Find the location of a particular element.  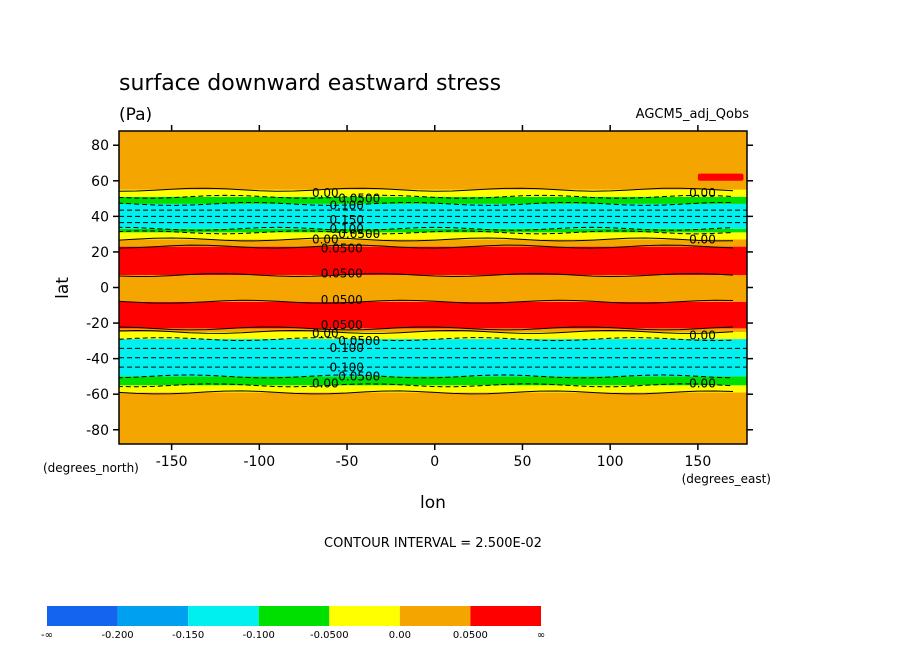

contour-label-4: 0.100 is located at coordinates (347, 229).